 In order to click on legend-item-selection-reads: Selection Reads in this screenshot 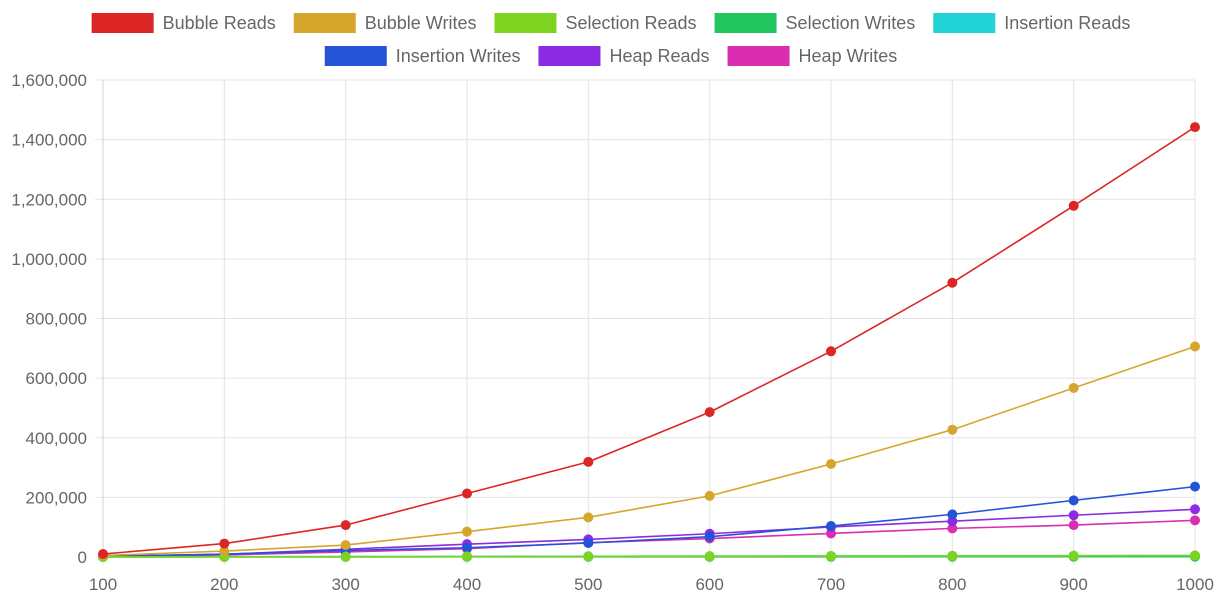, I will do `click(595, 23)`.